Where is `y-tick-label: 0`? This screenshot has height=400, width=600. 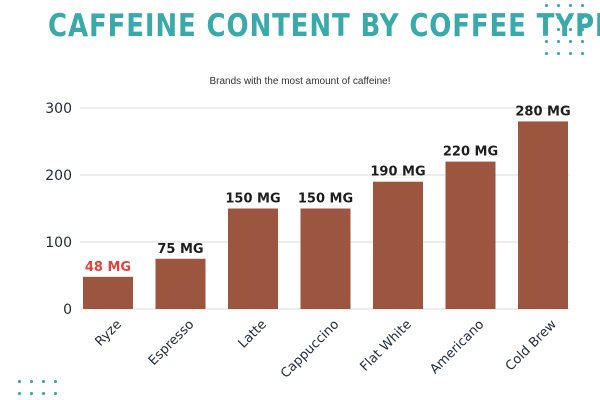
y-tick-label: 0 is located at coordinates (67, 310).